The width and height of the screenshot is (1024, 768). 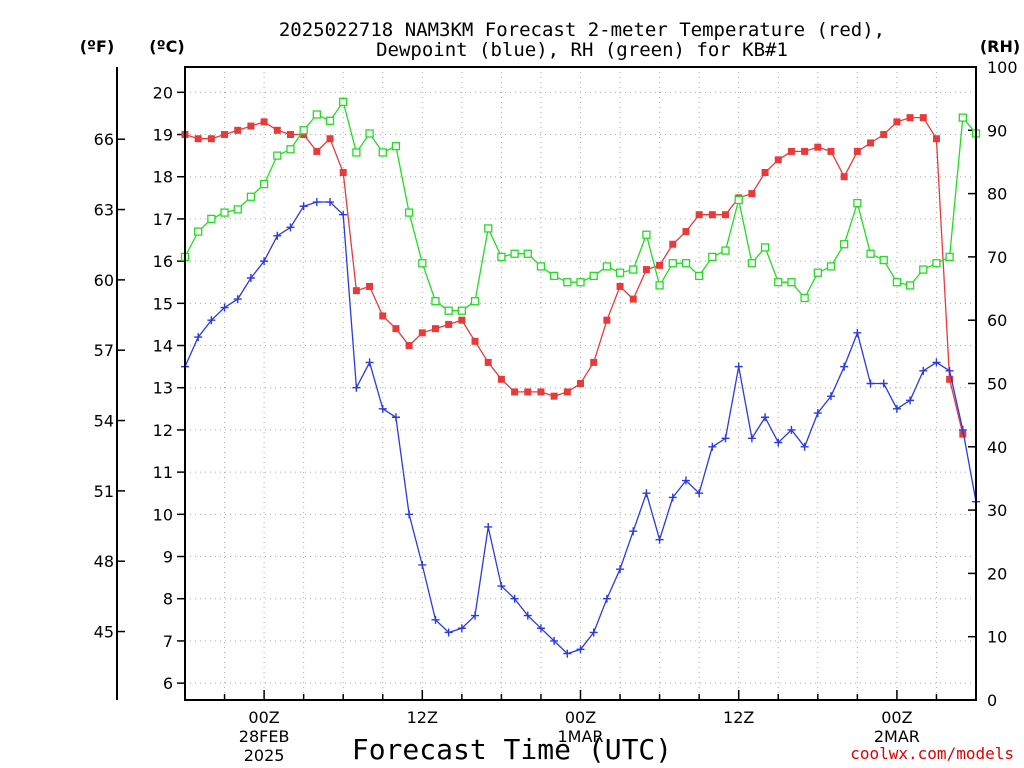 What do you see at coordinates (163, 135) in the screenshot?
I see `celsius-tick-label: 19` at bounding box center [163, 135].